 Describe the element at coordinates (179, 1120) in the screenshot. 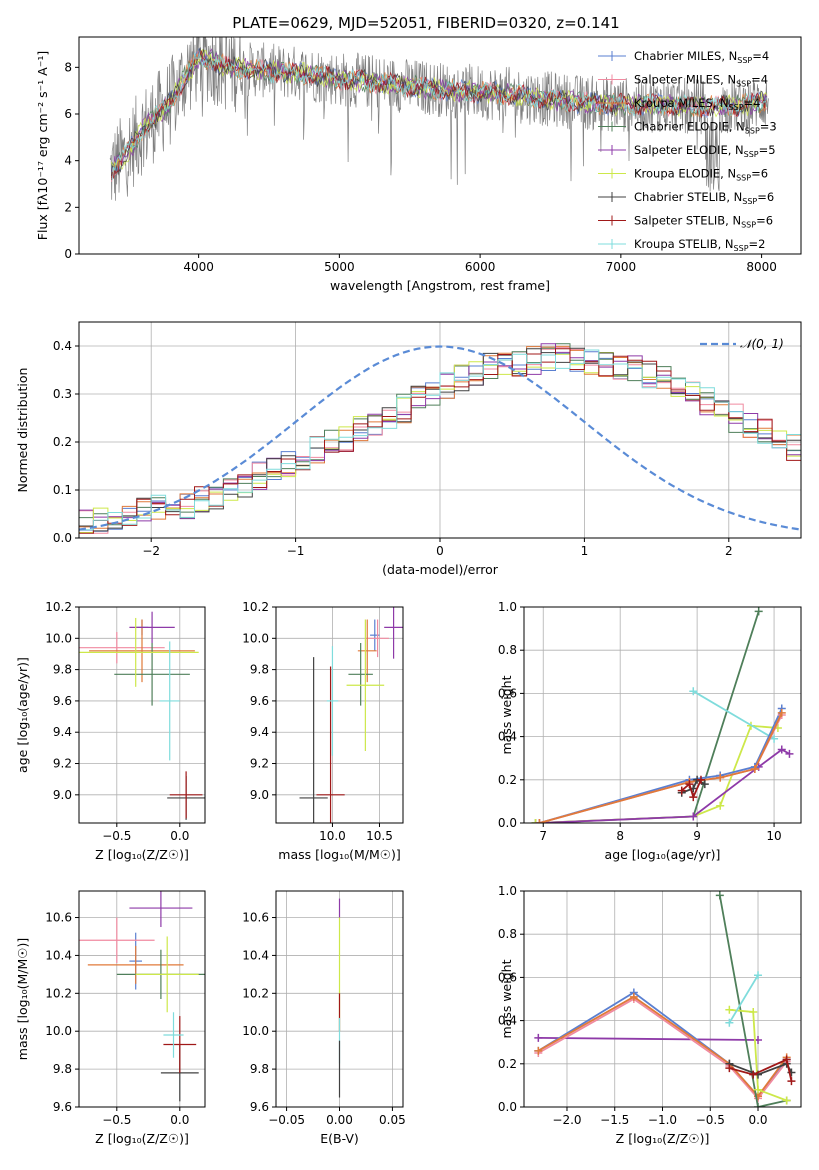

I see `xtick-label-mass_vs_Z: 0.0` at that location.